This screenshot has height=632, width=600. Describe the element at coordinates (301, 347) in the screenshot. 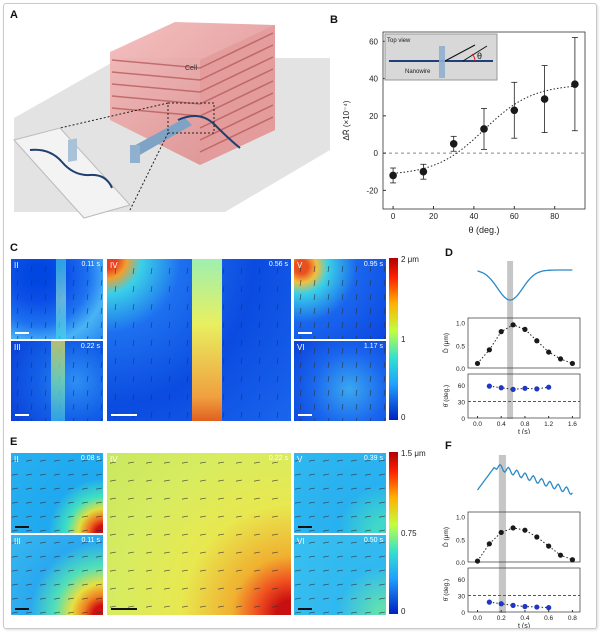

I see `tile-label: VI` at that location.